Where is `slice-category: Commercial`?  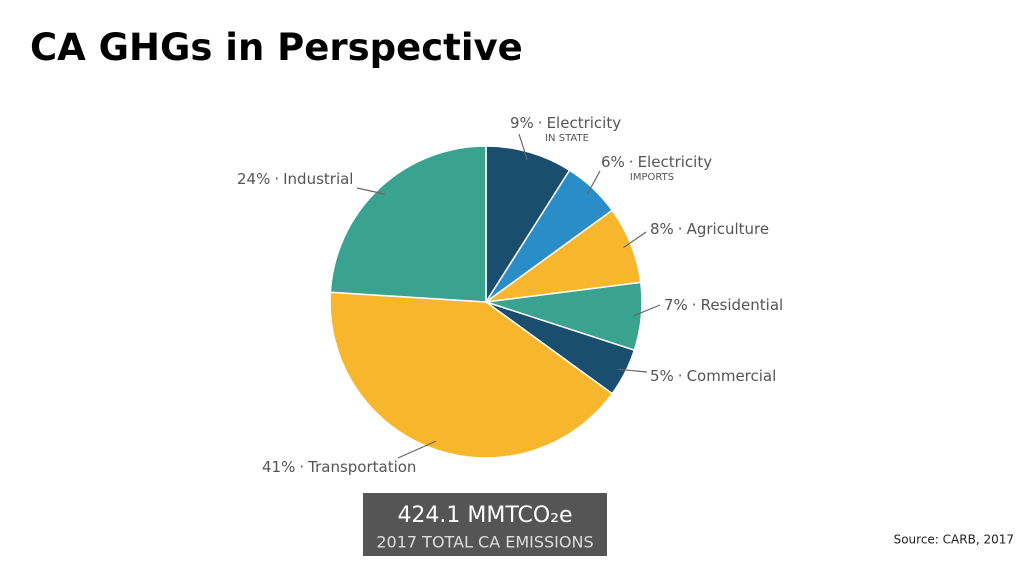
slice-category: Commercial is located at coordinates (732, 376).